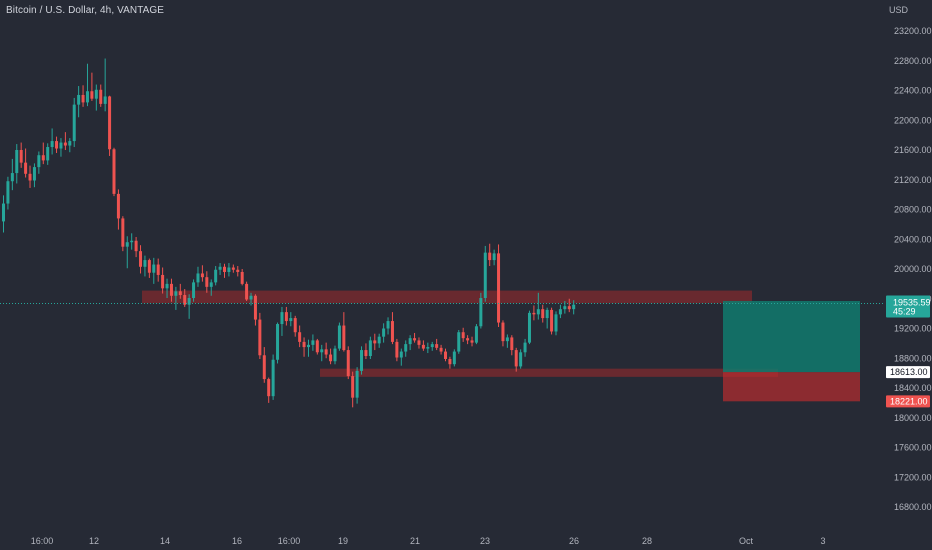 Image resolution: width=932 pixels, height=550 pixels. What do you see at coordinates (85, 10) in the screenshot?
I see `chart-title: Bitcoin / U.S. Dollar, 4h, VANTAGE` at bounding box center [85, 10].